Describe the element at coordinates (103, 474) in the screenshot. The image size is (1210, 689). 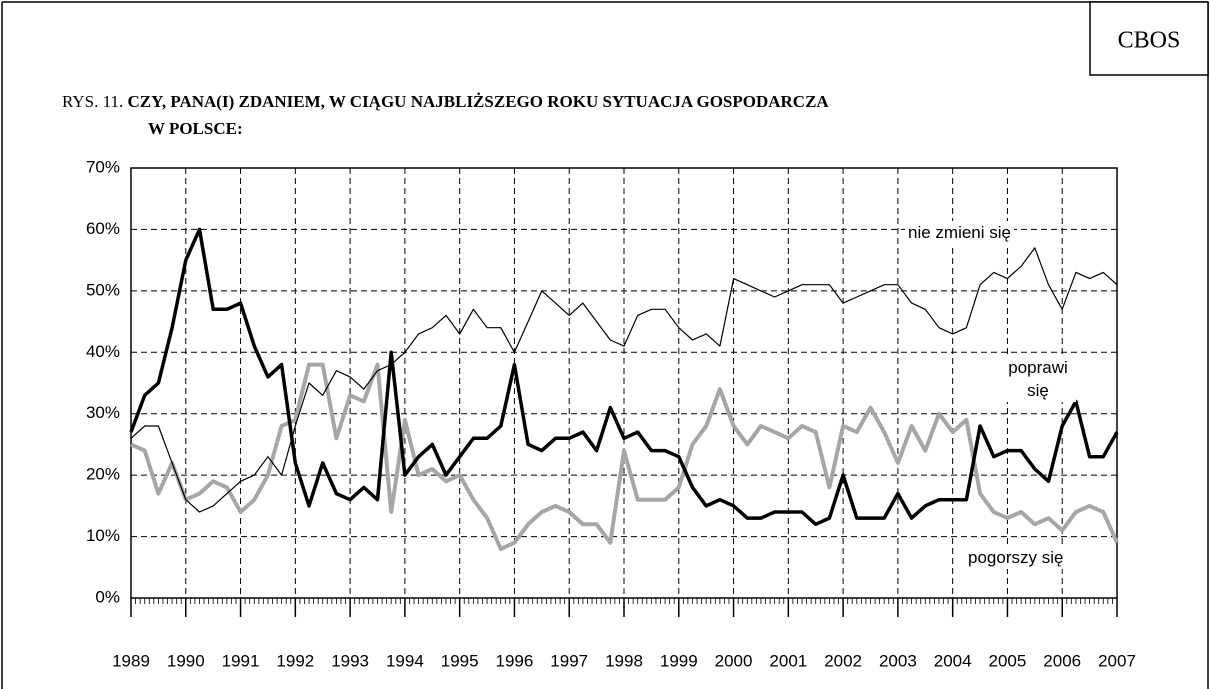
I see `y-tick-label: 20%` at that location.